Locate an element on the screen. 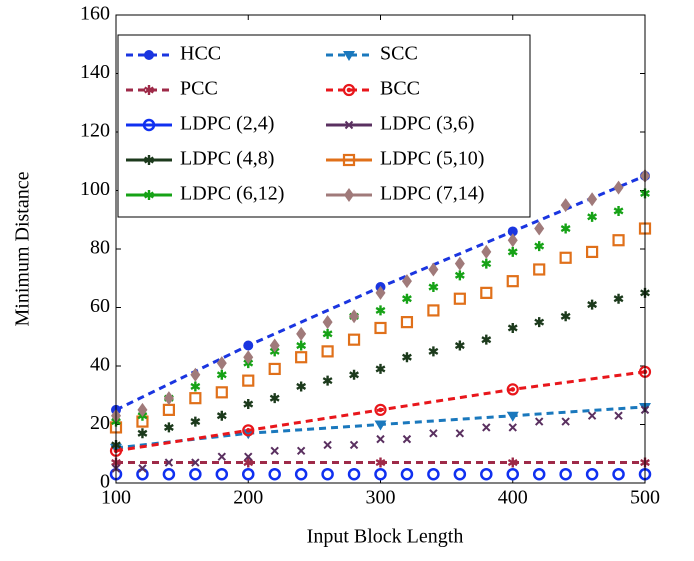 The image size is (694, 561). legend-label: BCC is located at coordinates (400, 89).